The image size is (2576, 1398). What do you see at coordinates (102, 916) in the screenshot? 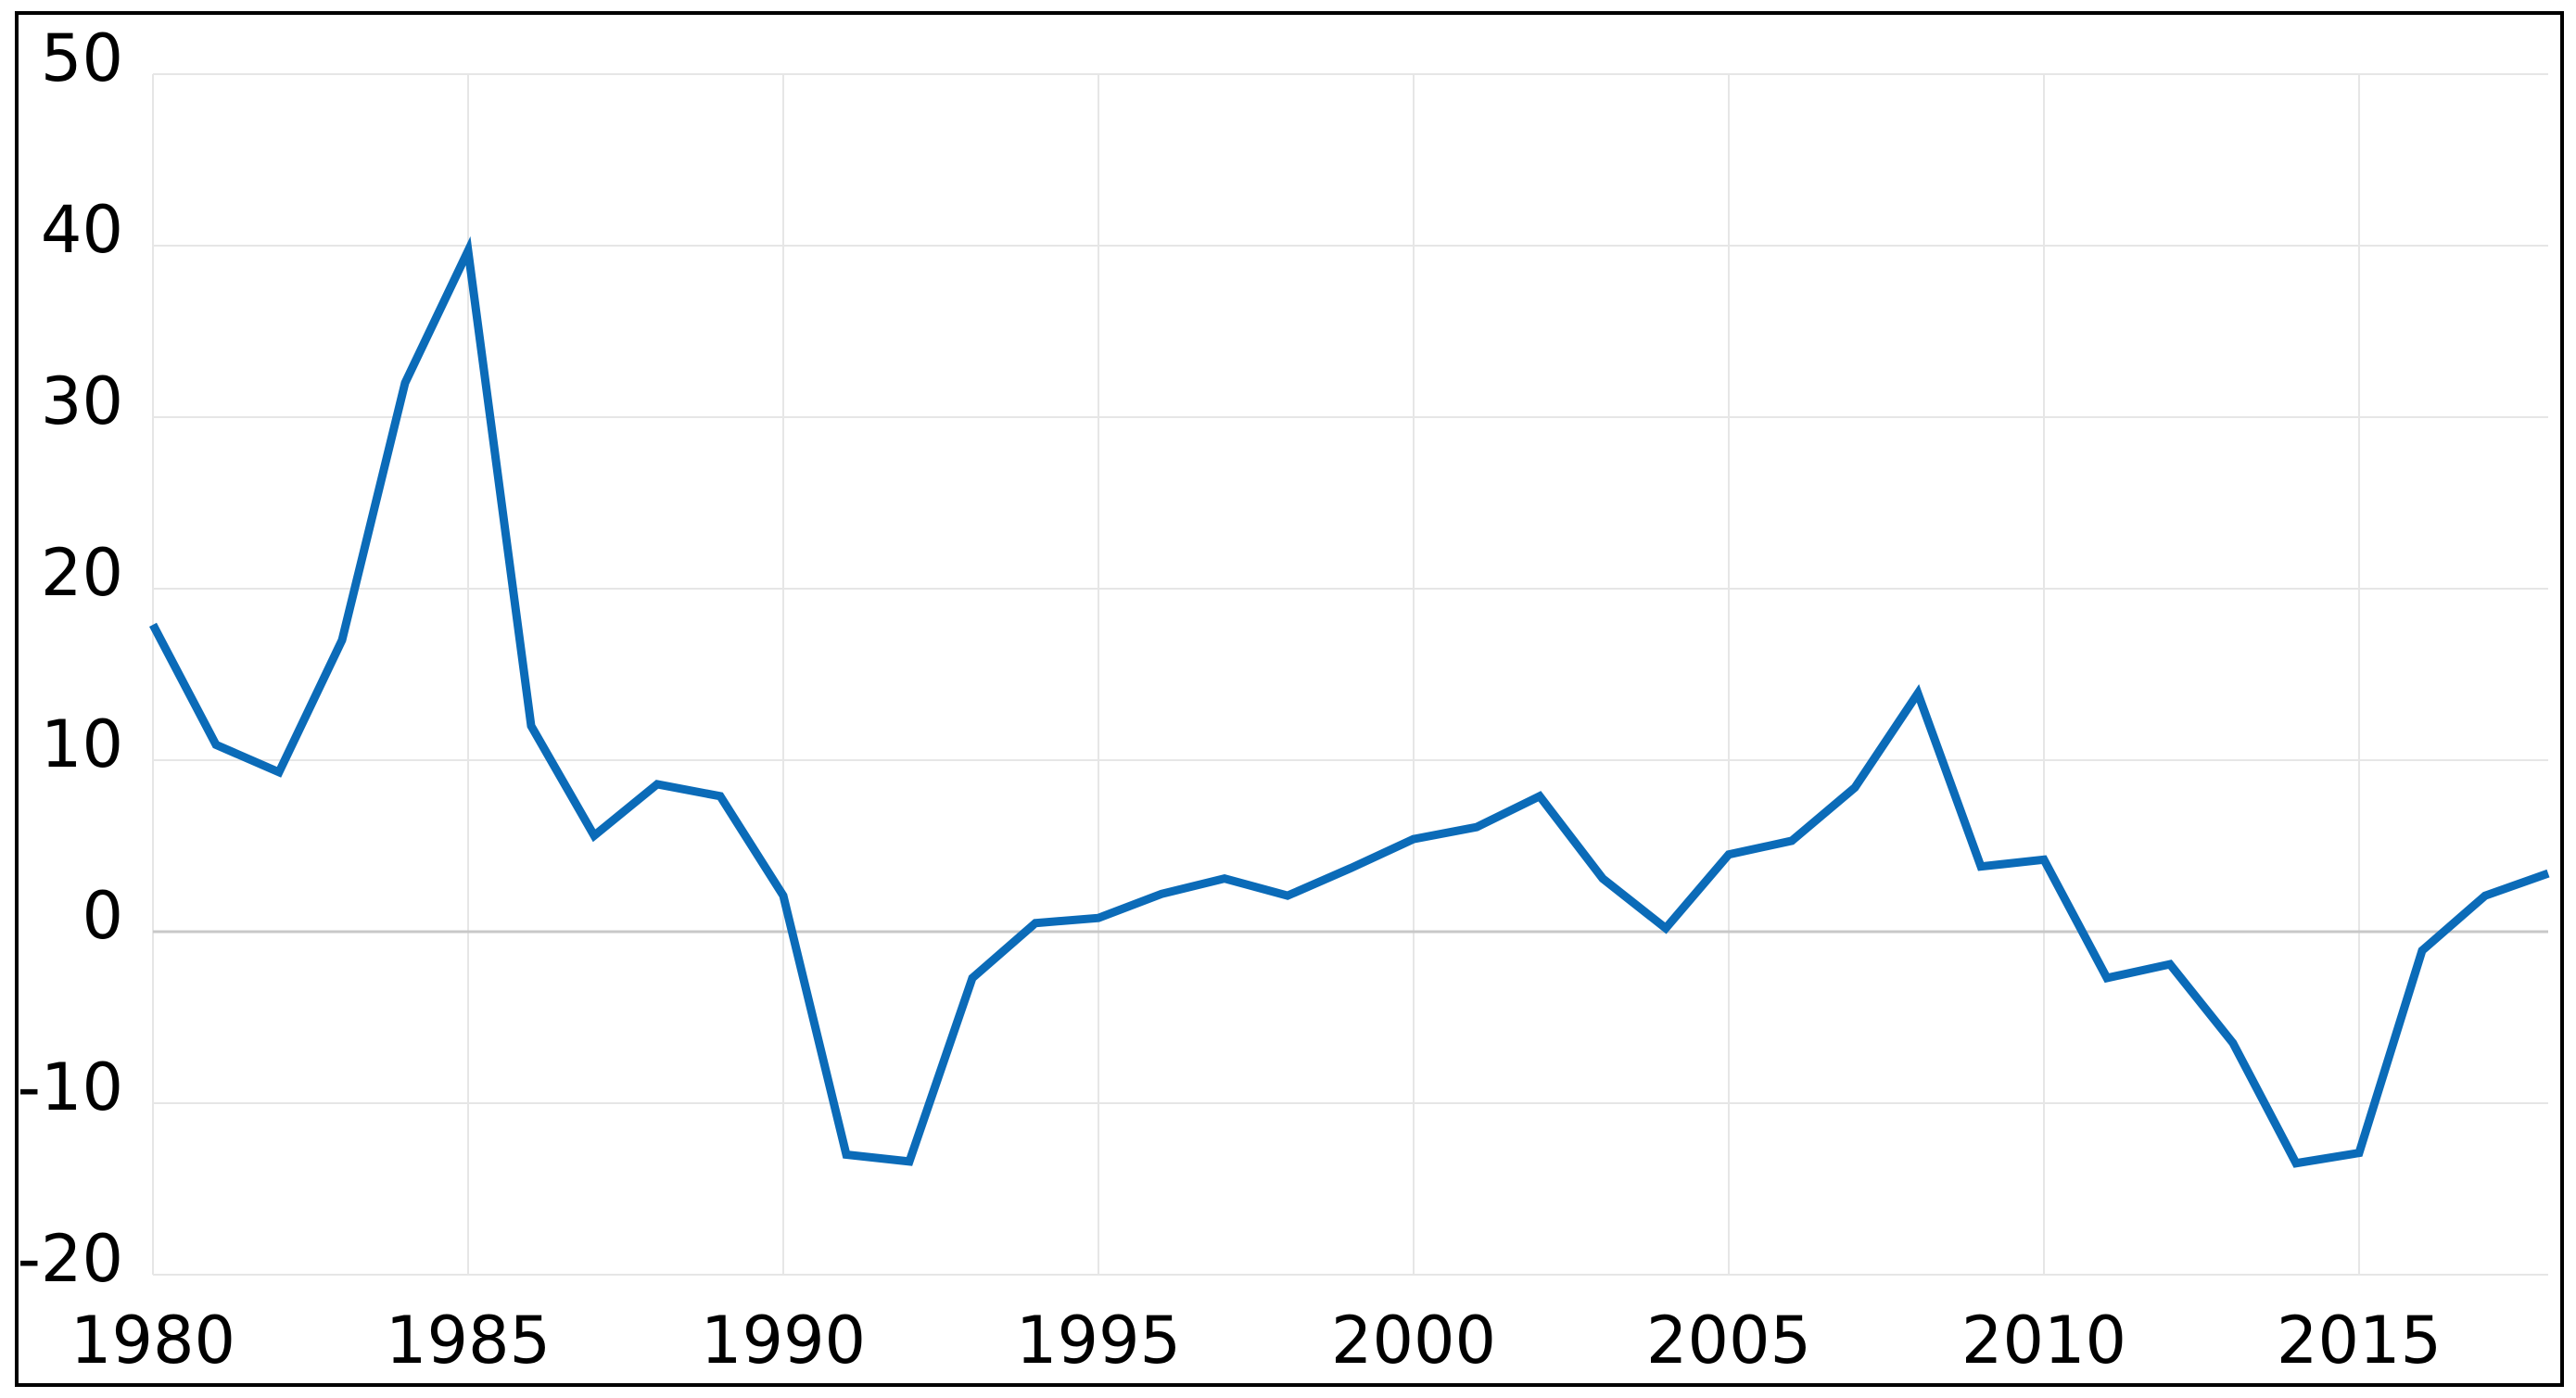
I see `y-tick-label: 0` at bounding box center [102, 916].